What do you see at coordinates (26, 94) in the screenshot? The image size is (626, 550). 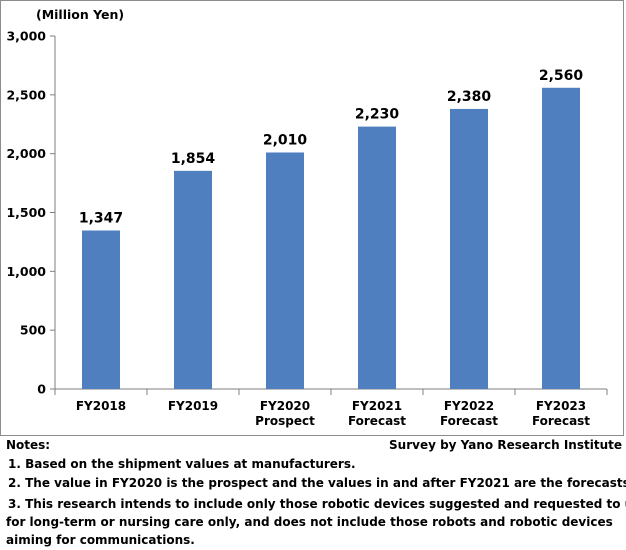 I see `y-tick-label: 2,500` at bounding box center [26, 94].